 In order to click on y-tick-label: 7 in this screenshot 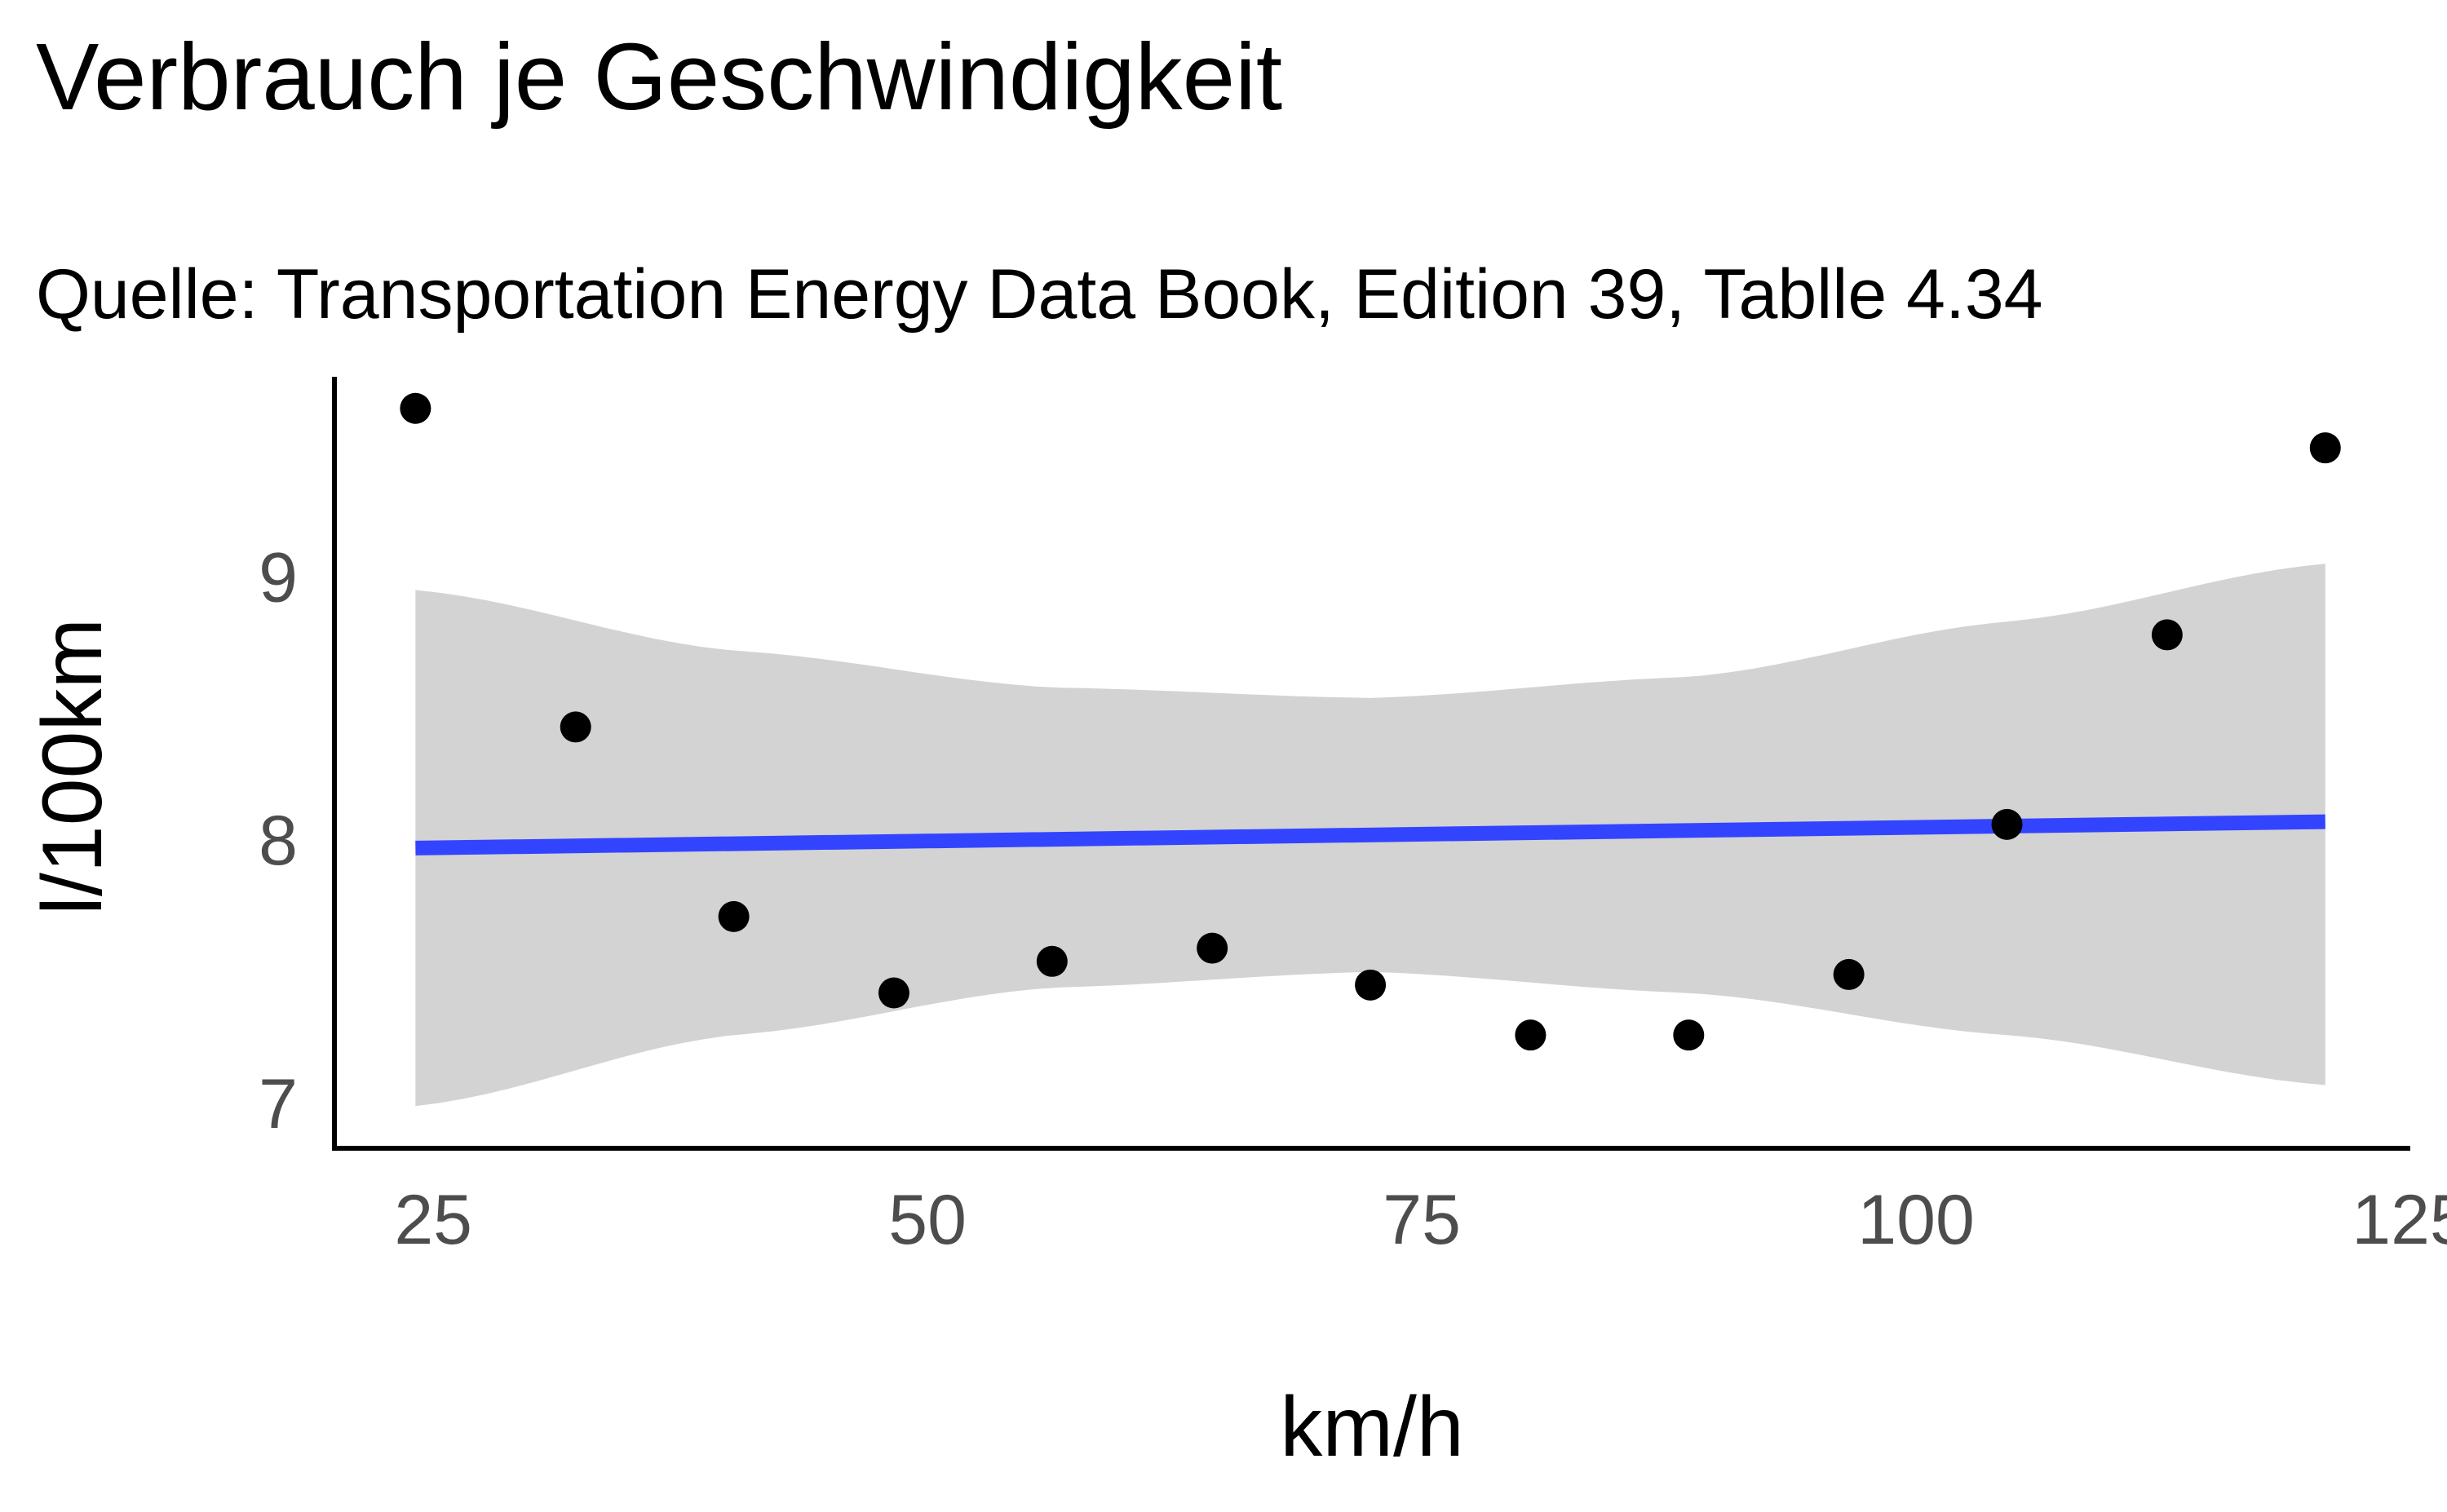, I will do `click(278, 1104)`.